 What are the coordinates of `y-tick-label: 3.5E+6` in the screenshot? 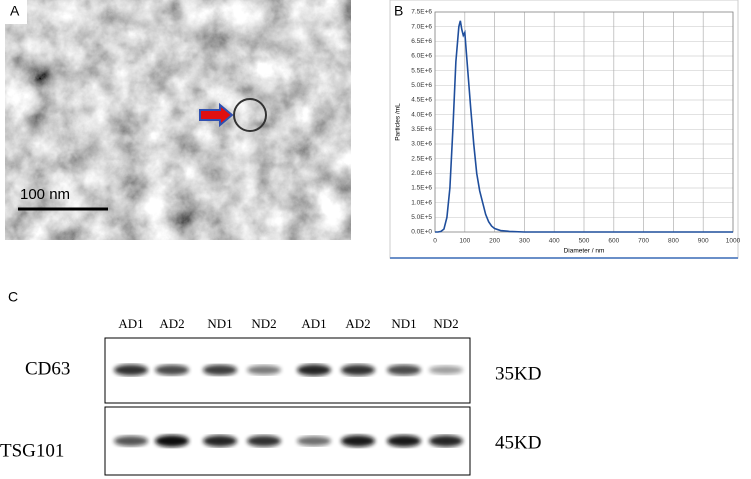 It's located at (421, 129).